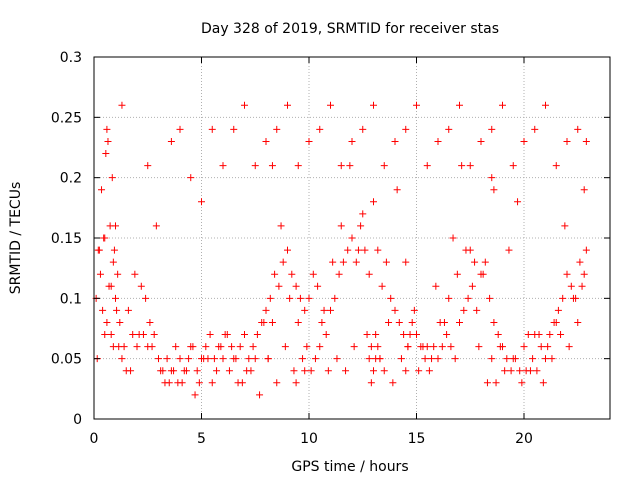  What do you see at coordinates (16, 238) in the screenshot?
I see `y-axis-label: SRMTID / TECUs` at bounding box center [16, 238].